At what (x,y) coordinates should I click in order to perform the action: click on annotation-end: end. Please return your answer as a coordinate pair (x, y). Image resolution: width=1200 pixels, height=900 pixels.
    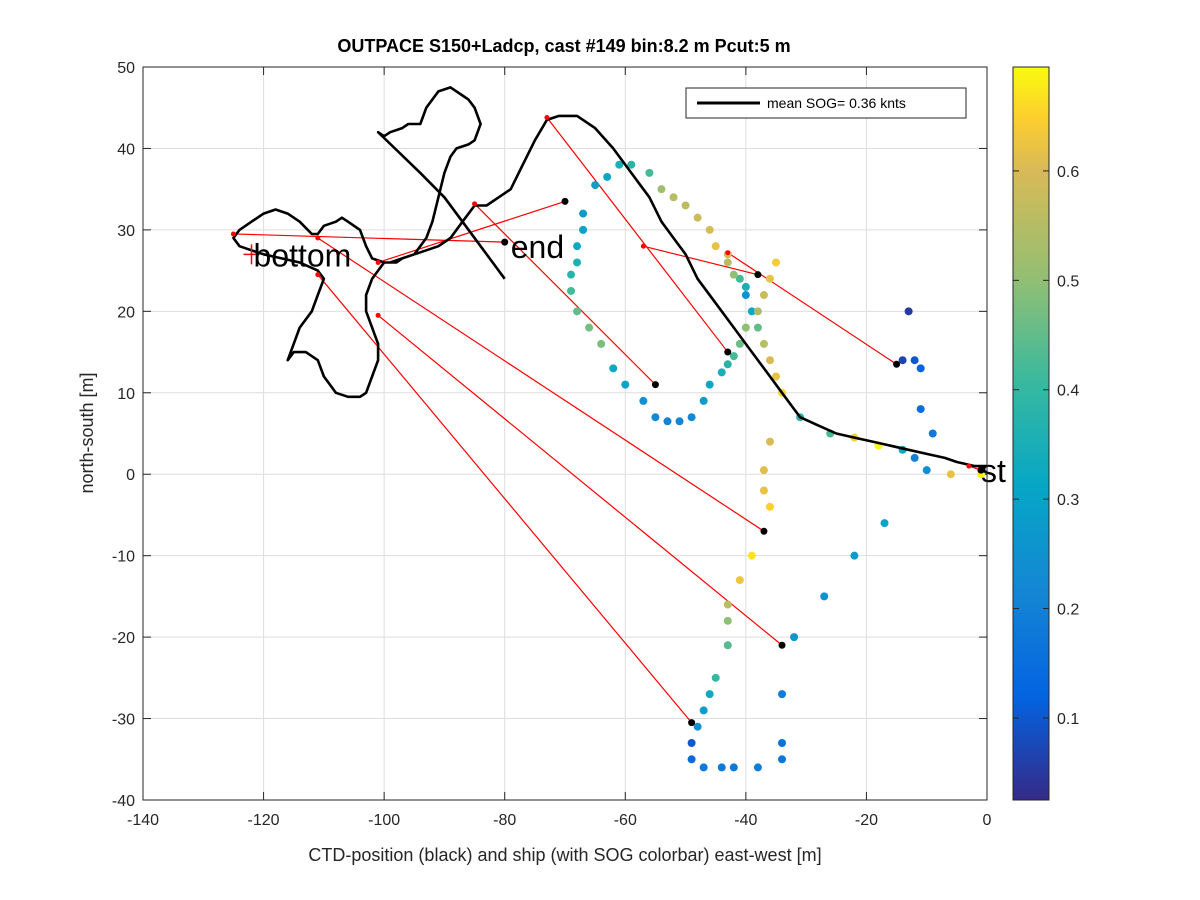
    Looking at the image, I should click on (537, 247).